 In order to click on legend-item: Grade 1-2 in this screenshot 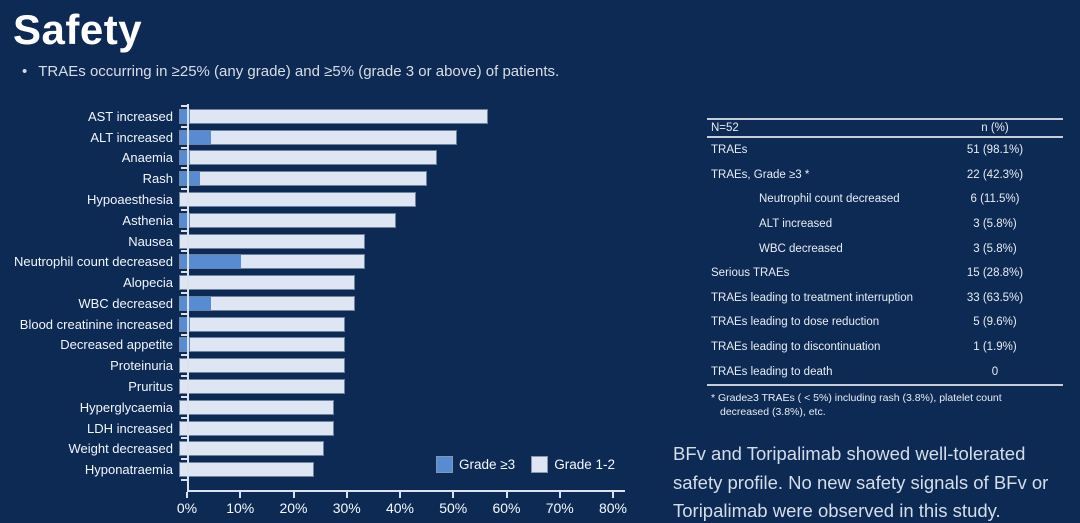, I will do `click(573, 464)`.